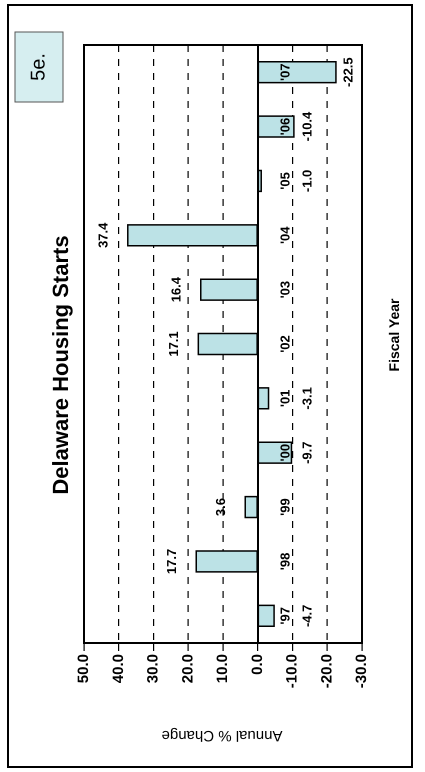 This screenshot has width=425, height=772. I want to click on y-tick-label: '97, so click(284, 616).